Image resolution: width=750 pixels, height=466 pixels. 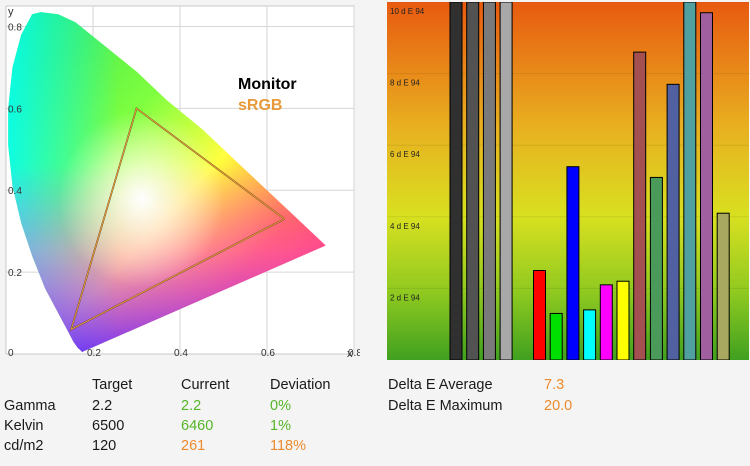 I want to click on legend-srgb: sRGB, so click(x=260, y=105).